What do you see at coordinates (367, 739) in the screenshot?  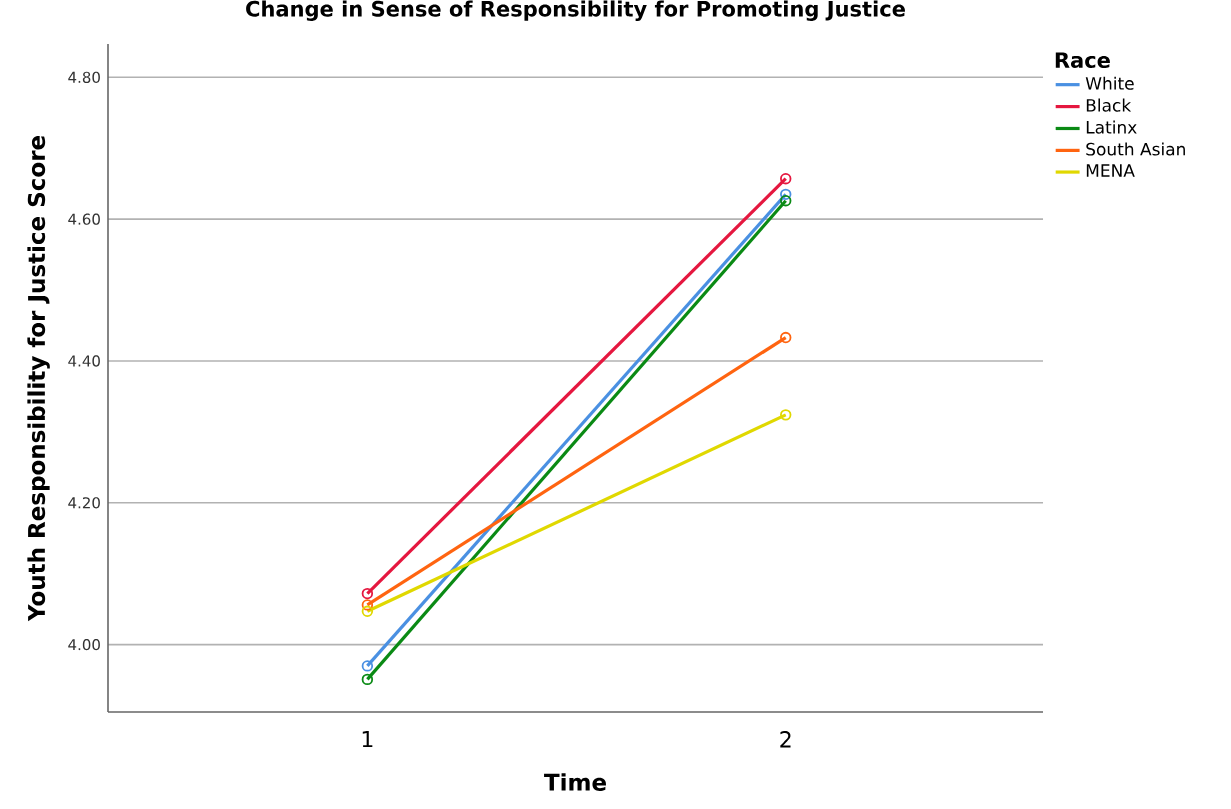 I see `x-tick-label: 1` at bounding box center [367, 739].